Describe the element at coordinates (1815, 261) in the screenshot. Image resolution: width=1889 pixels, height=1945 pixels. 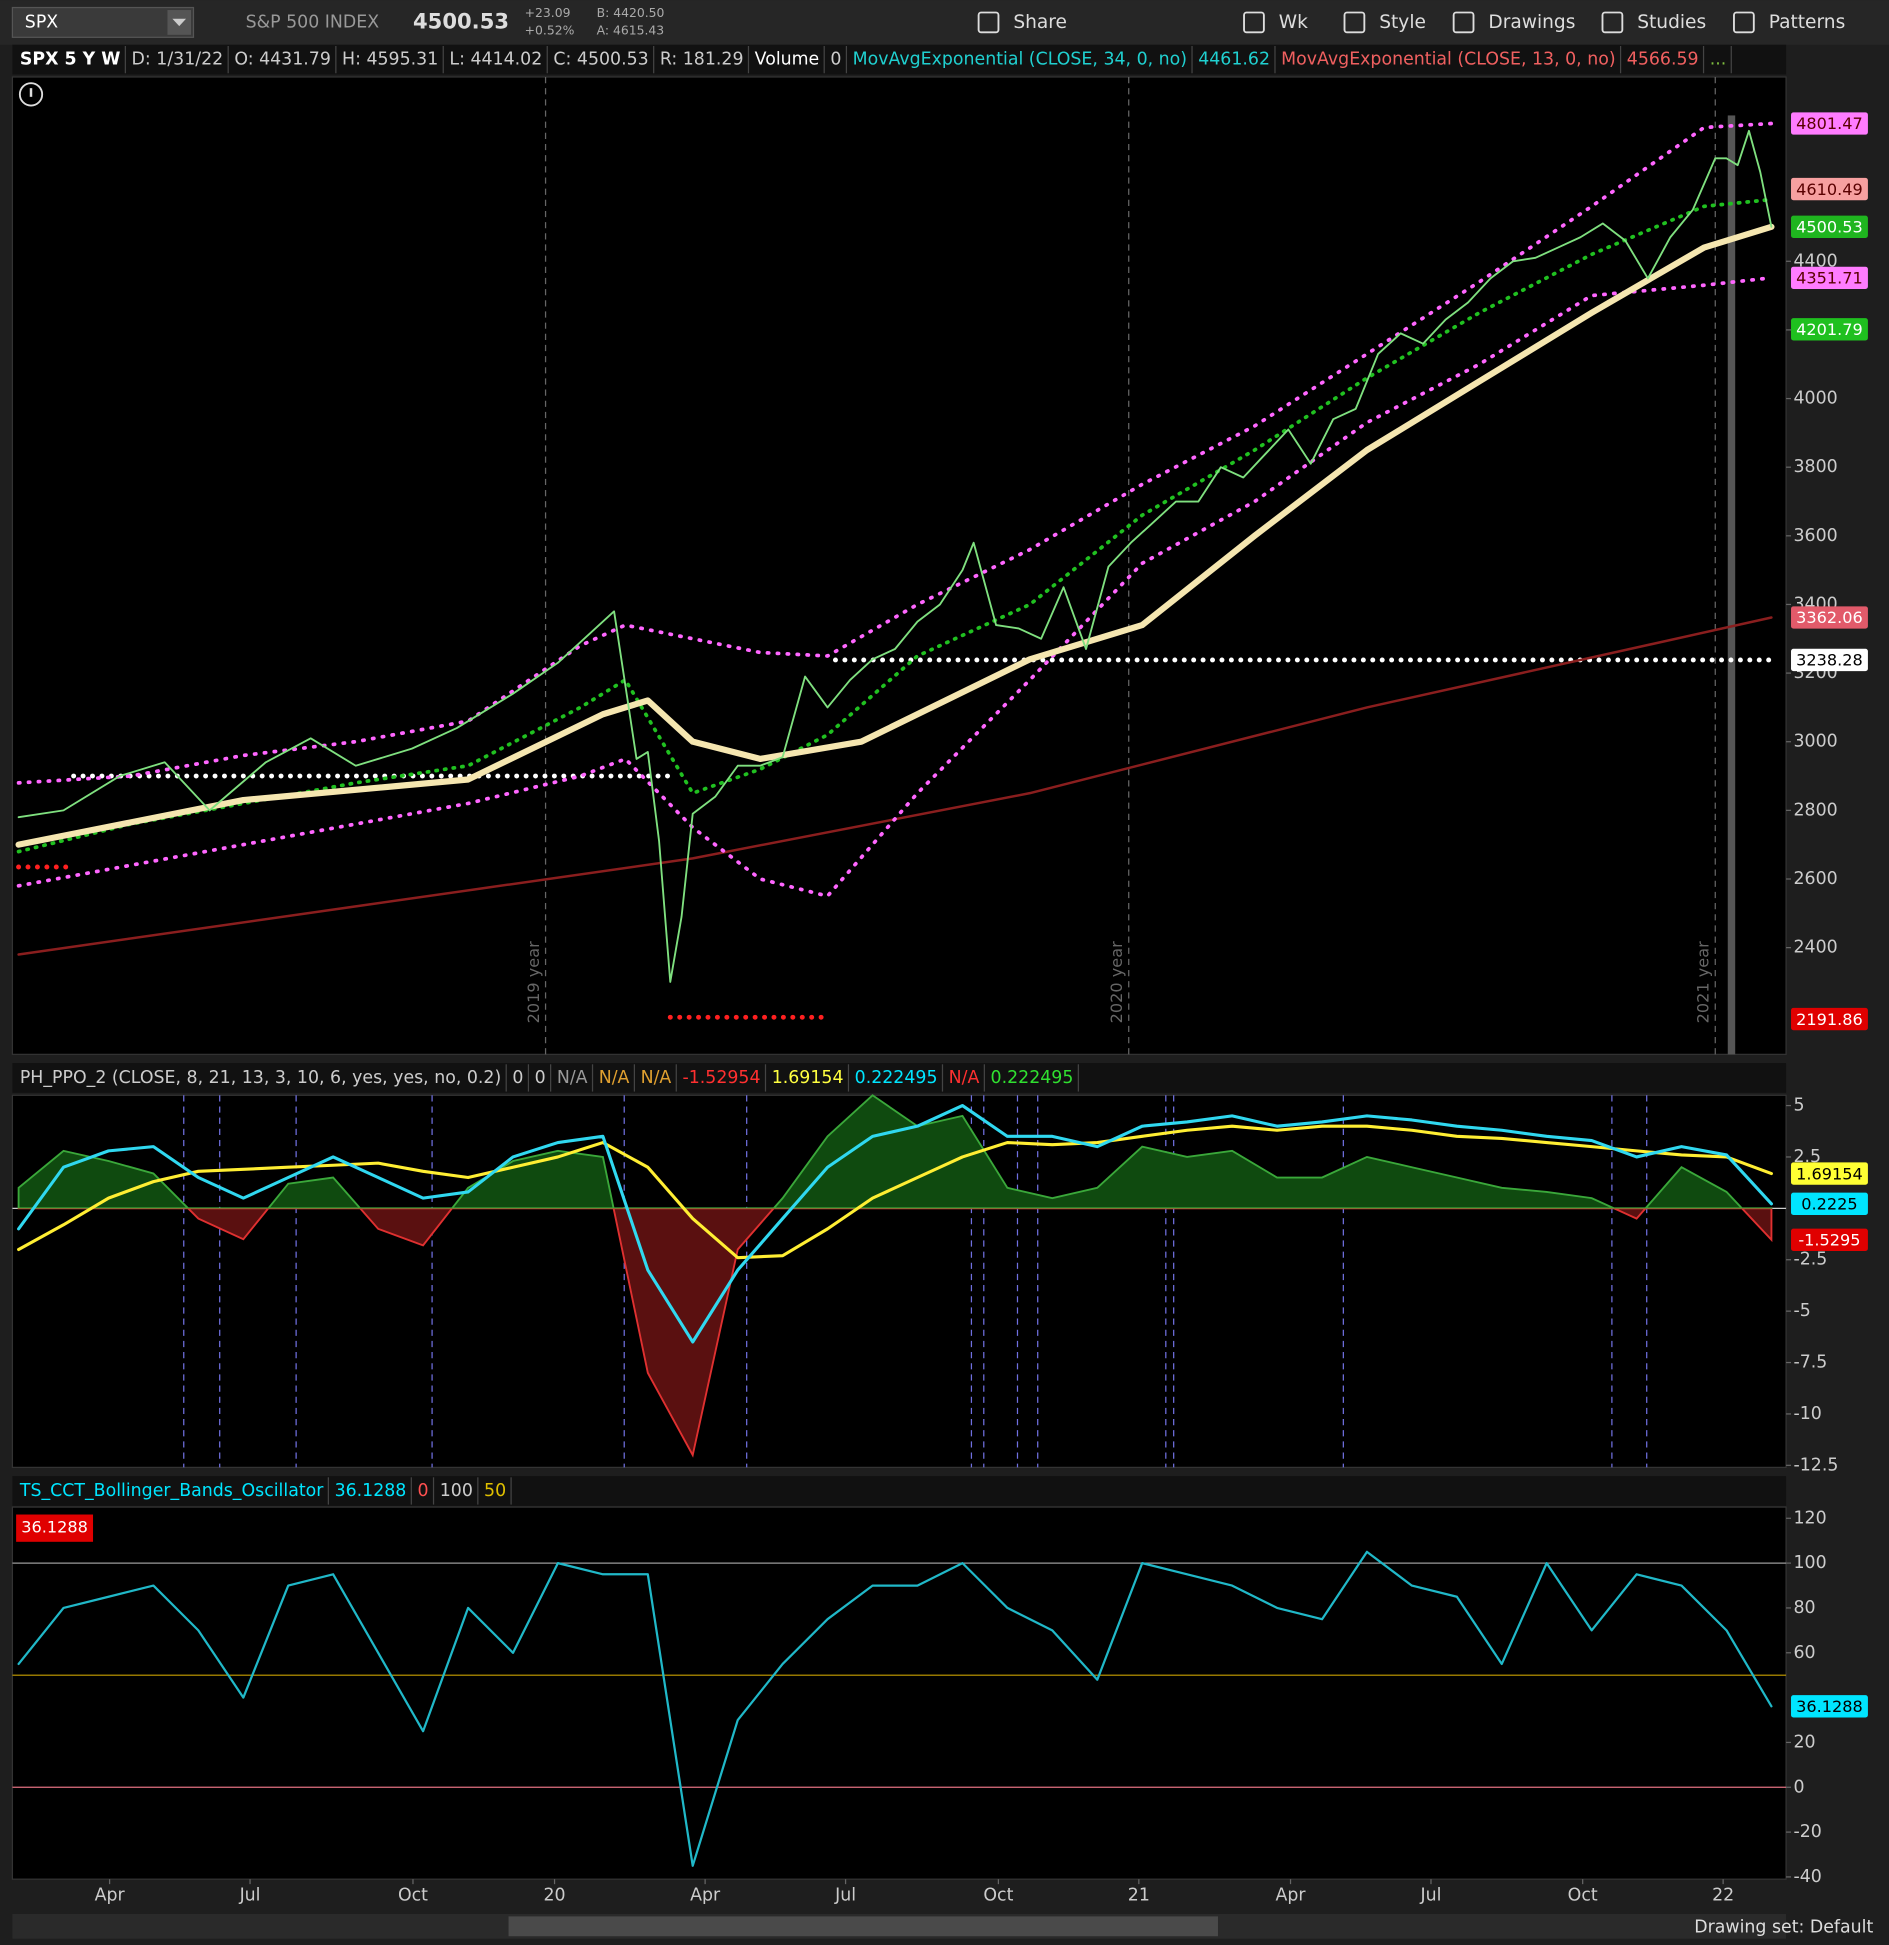
I see `y-tick-label: 4400` at that location.